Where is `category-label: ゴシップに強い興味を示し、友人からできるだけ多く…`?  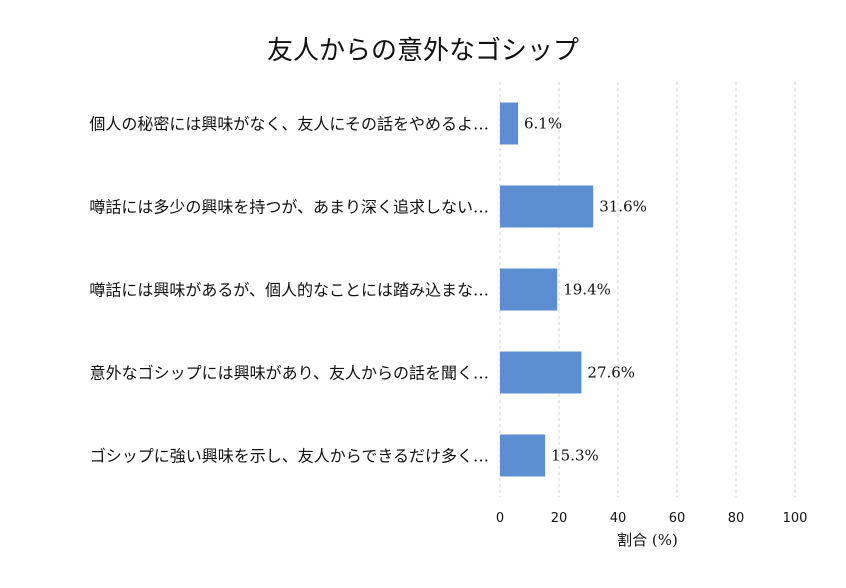
category-label: ゴシップに強い興味を示し、友人からできるだけ多く… is located at coordinates (289, 456).